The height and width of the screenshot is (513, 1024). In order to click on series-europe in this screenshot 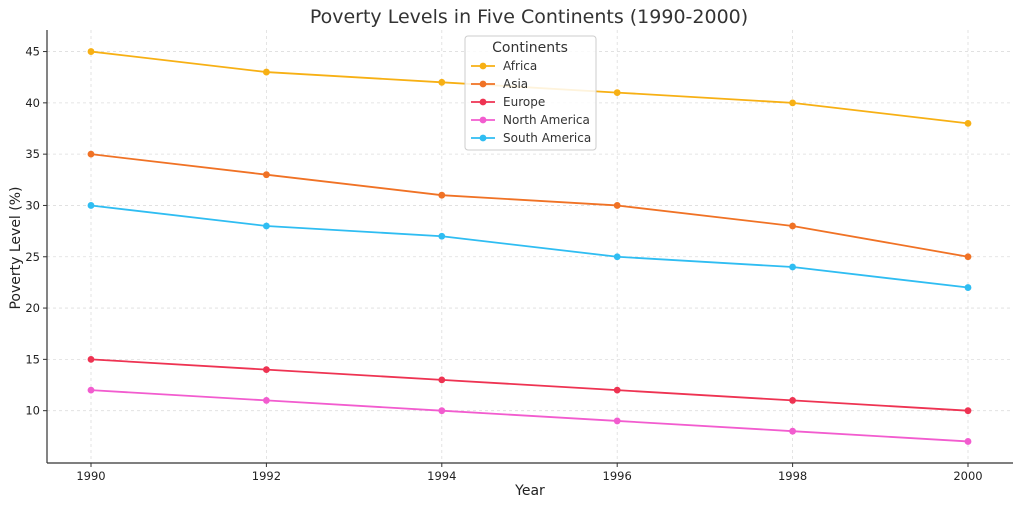, I will do `click(529, 385)`.